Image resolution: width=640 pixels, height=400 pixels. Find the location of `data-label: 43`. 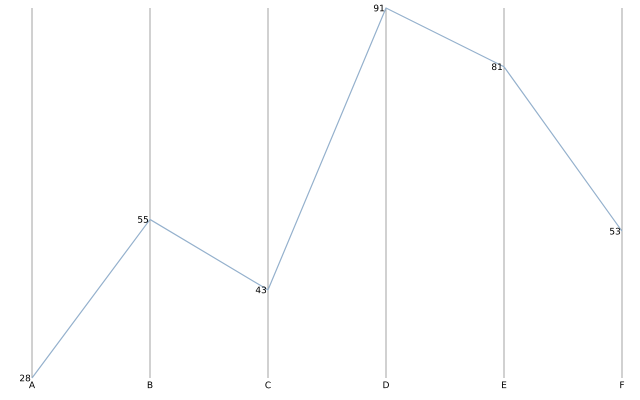

data-label: 43 is located at coordinates (261, 290).